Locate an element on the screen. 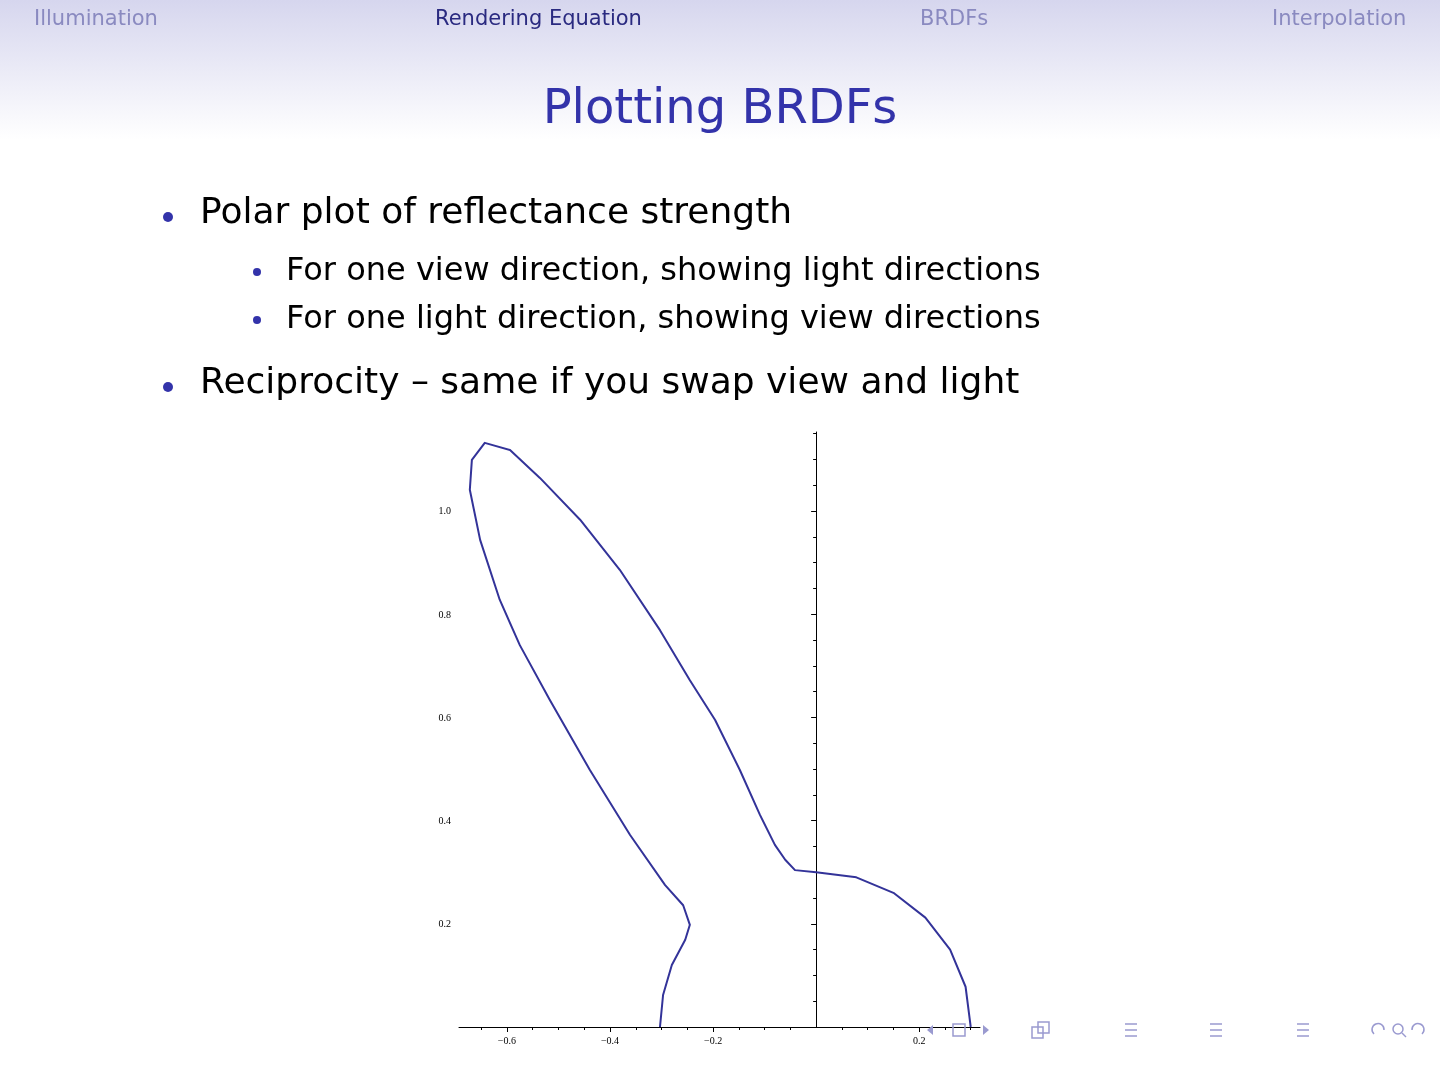  text: Interpolation is located at coordinates (1339, 18).